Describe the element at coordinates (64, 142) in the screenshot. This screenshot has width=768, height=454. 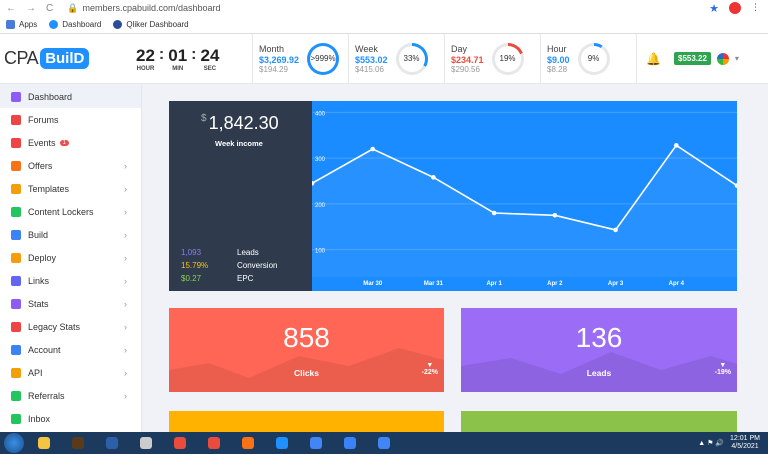
I see `events-badge: 1` at that location.